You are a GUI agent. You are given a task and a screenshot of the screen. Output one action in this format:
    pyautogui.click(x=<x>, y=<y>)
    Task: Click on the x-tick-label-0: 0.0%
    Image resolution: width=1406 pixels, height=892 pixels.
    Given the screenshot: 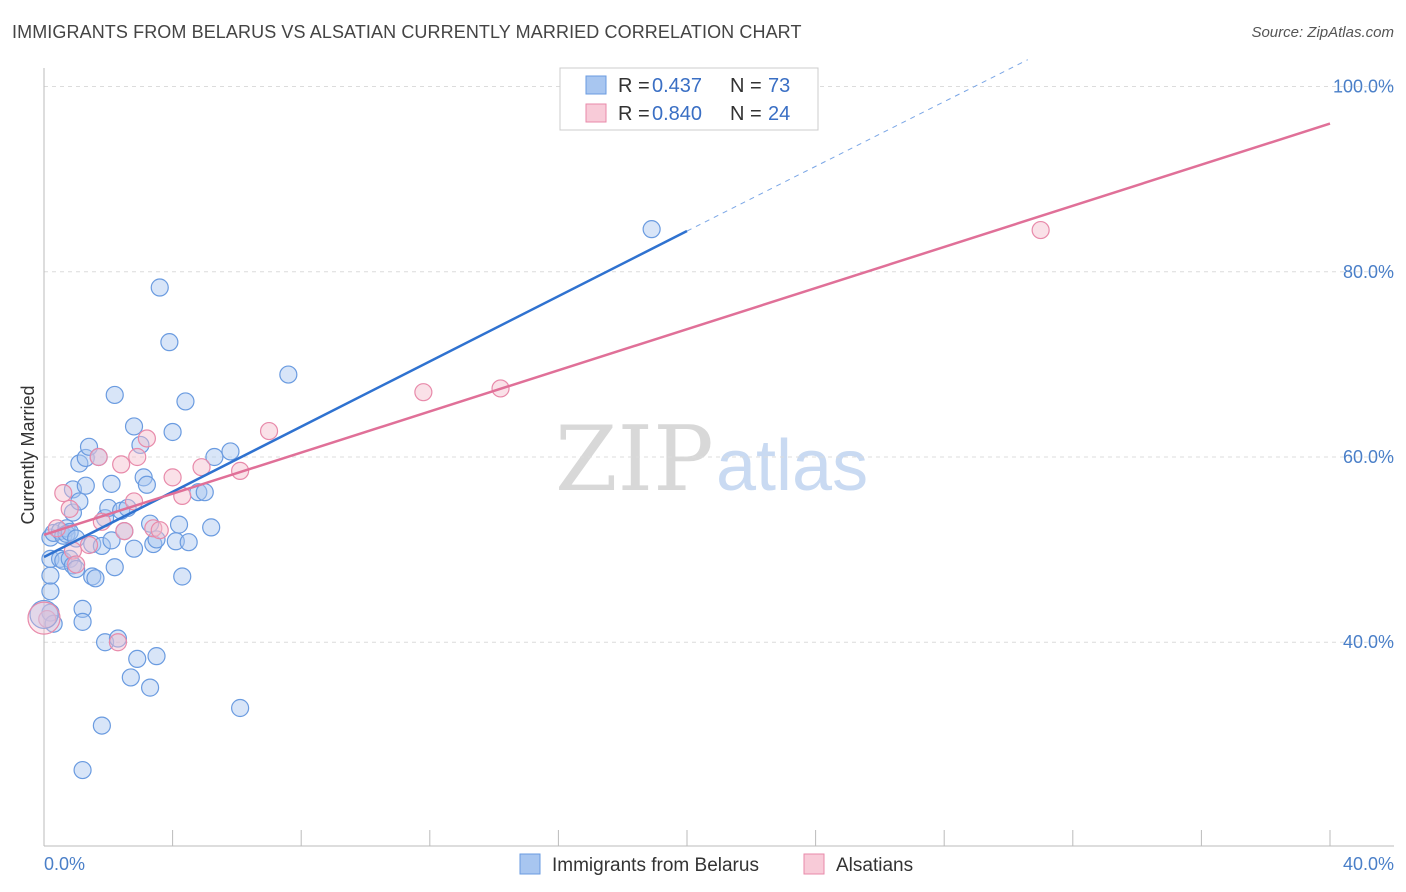 What is the action you would take?
    pyautogui.click(x=64, y=864)
    